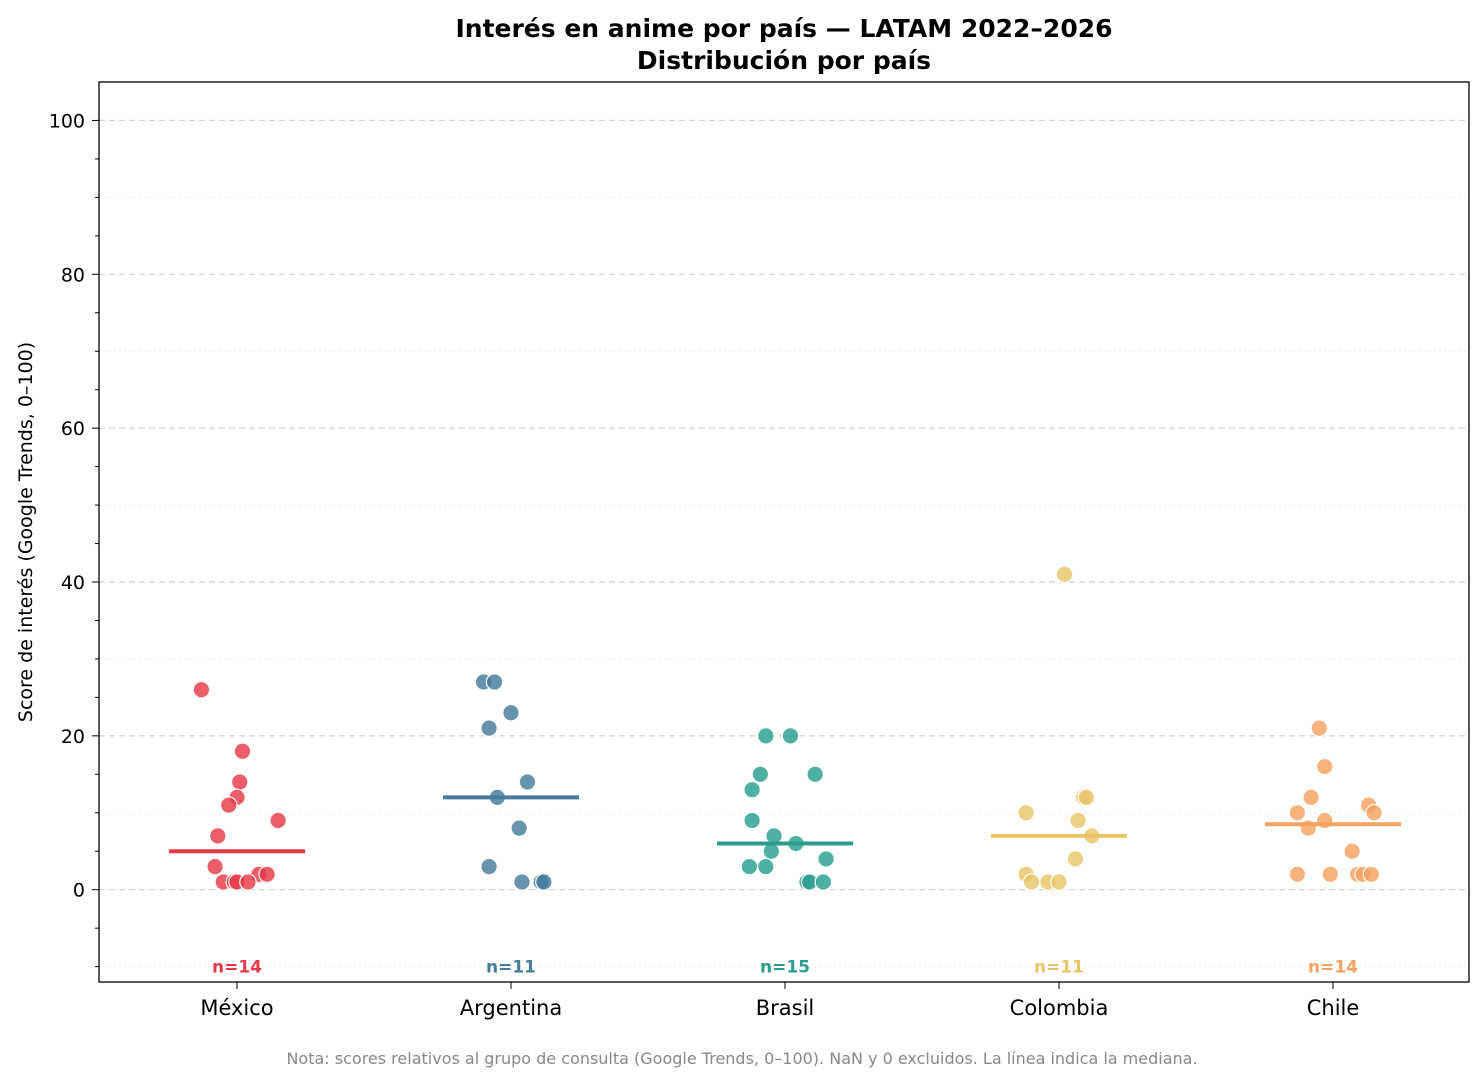 This screenshot has height=1083, width=1484. What do you see at coordinates (1059, 1008) in the screenshot?
I see `x-tick-label: Colombia` at bounding box center [1059, 1008].